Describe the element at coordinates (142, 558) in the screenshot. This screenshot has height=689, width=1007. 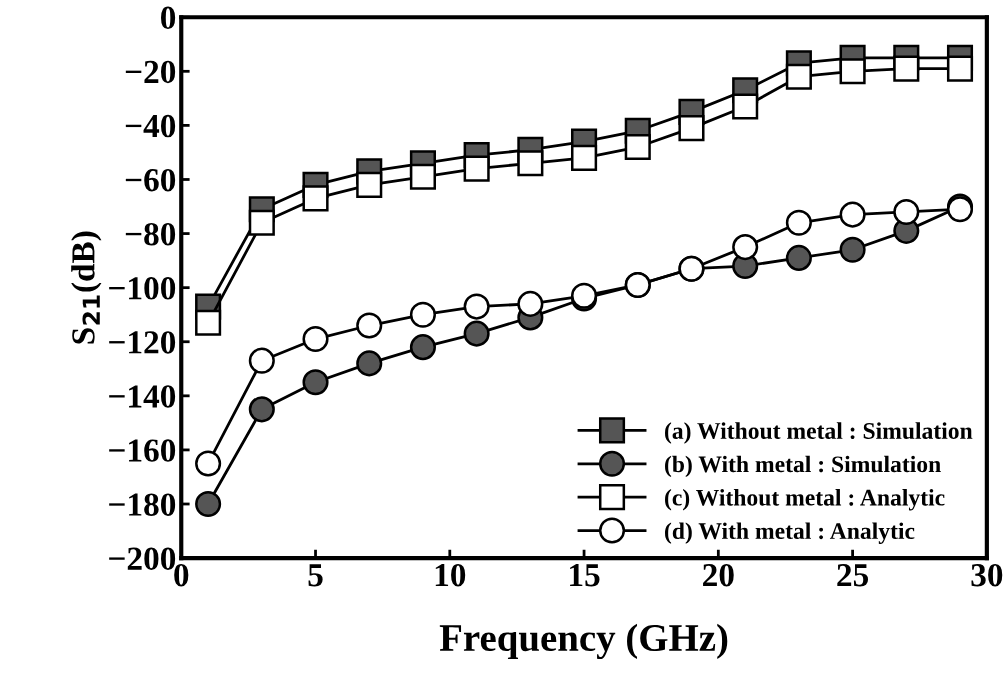
I see `y-tick-label: −200` at that location.